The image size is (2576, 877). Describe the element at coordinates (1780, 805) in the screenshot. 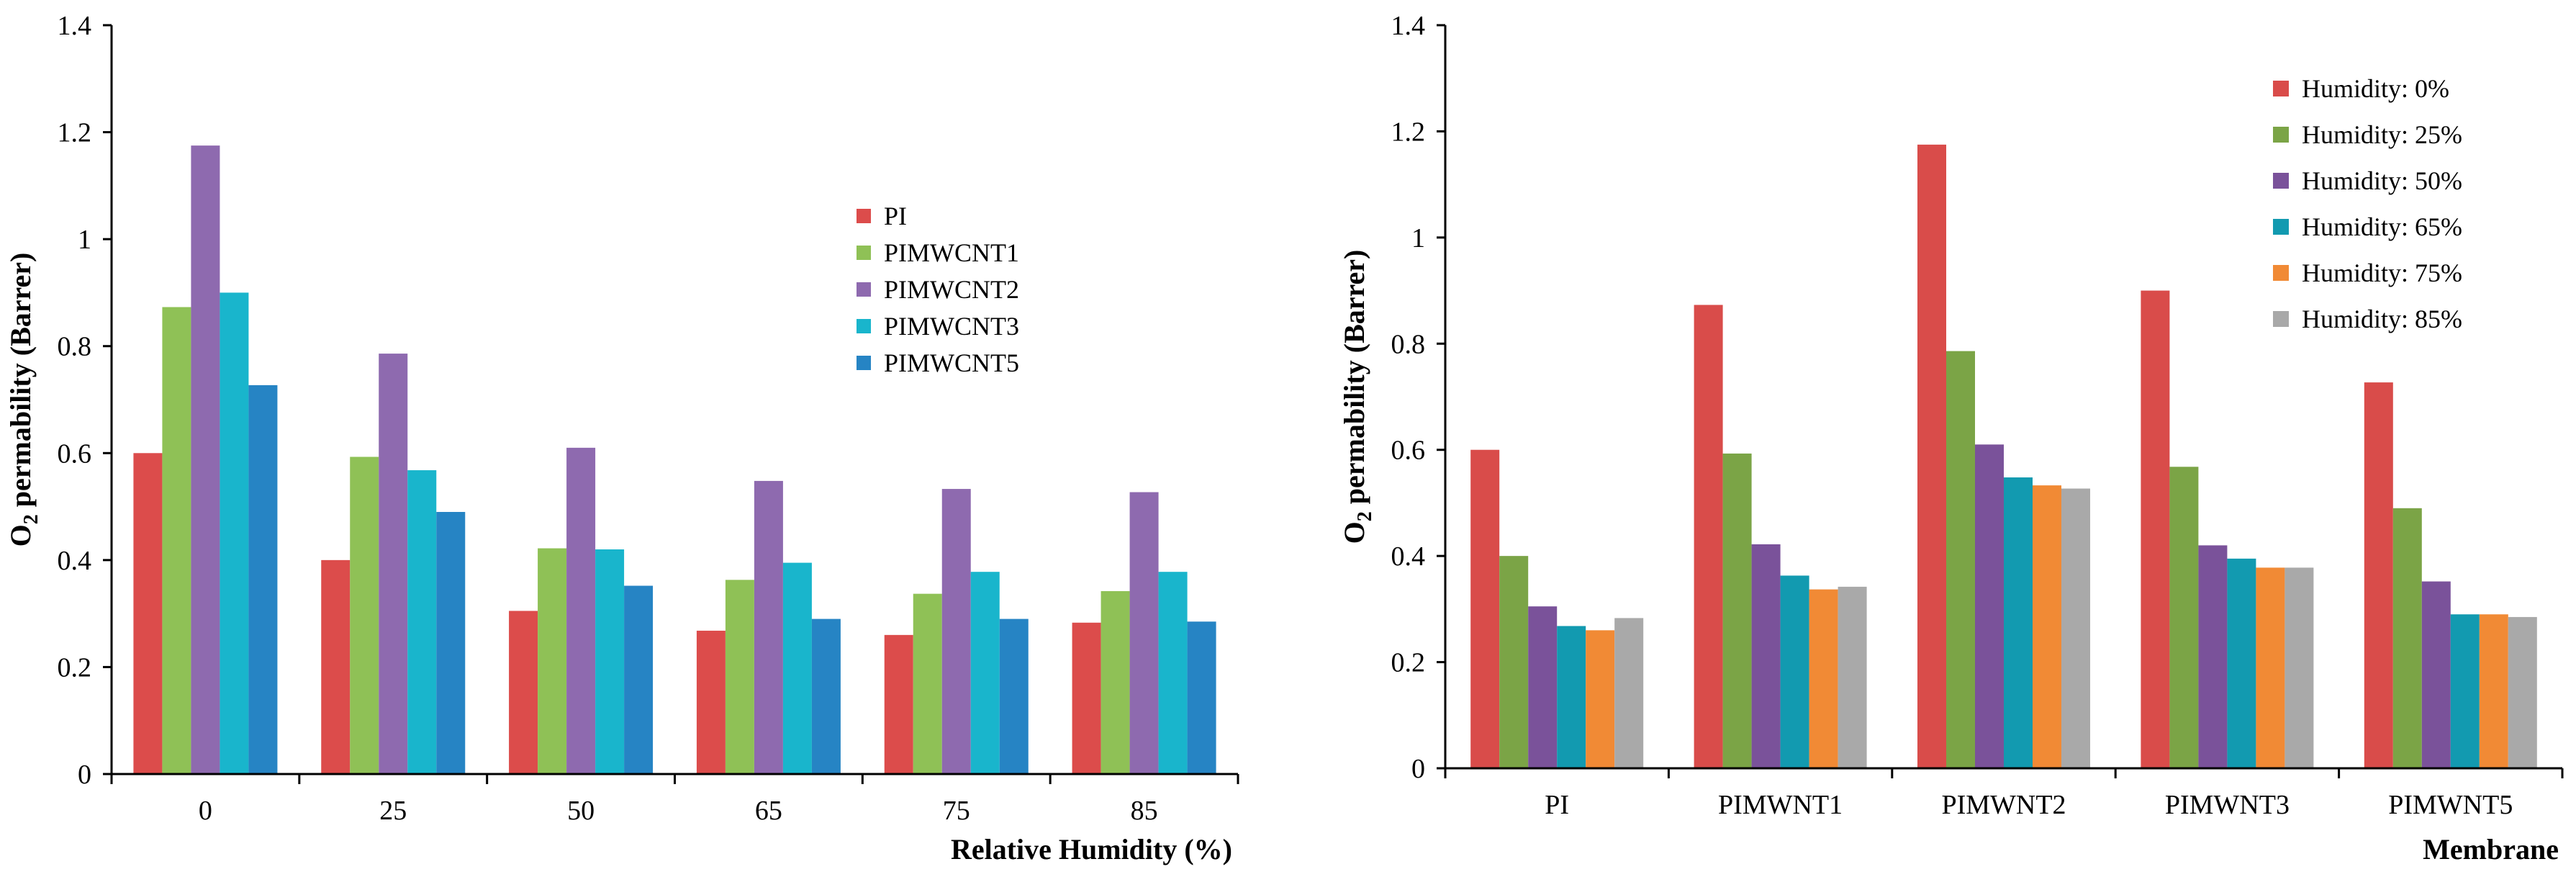

I see `x-tick-label: PIMWNT1` at that location.